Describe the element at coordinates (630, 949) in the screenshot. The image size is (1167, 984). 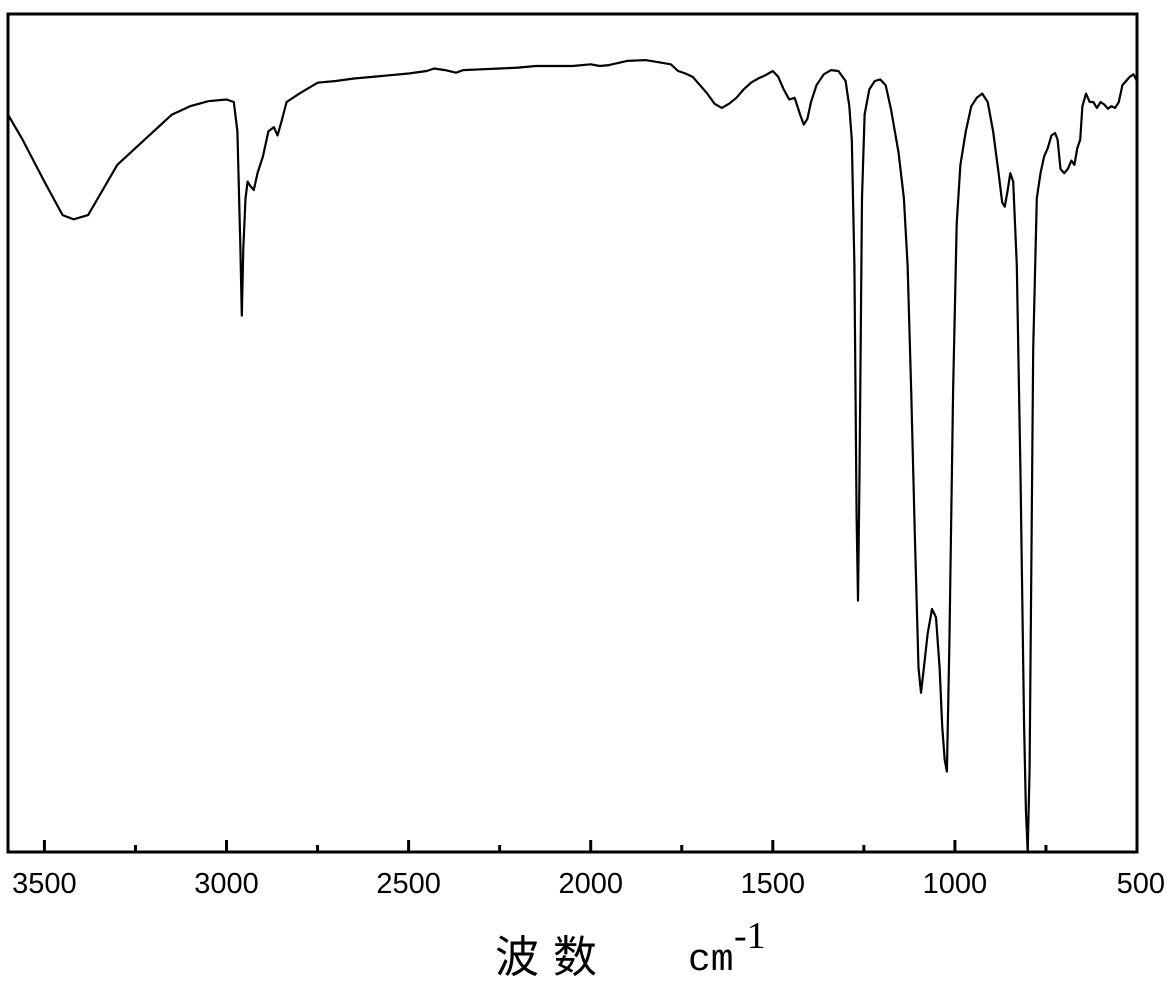
I see `x-axis-label: 波 数 cm -1` at that location.